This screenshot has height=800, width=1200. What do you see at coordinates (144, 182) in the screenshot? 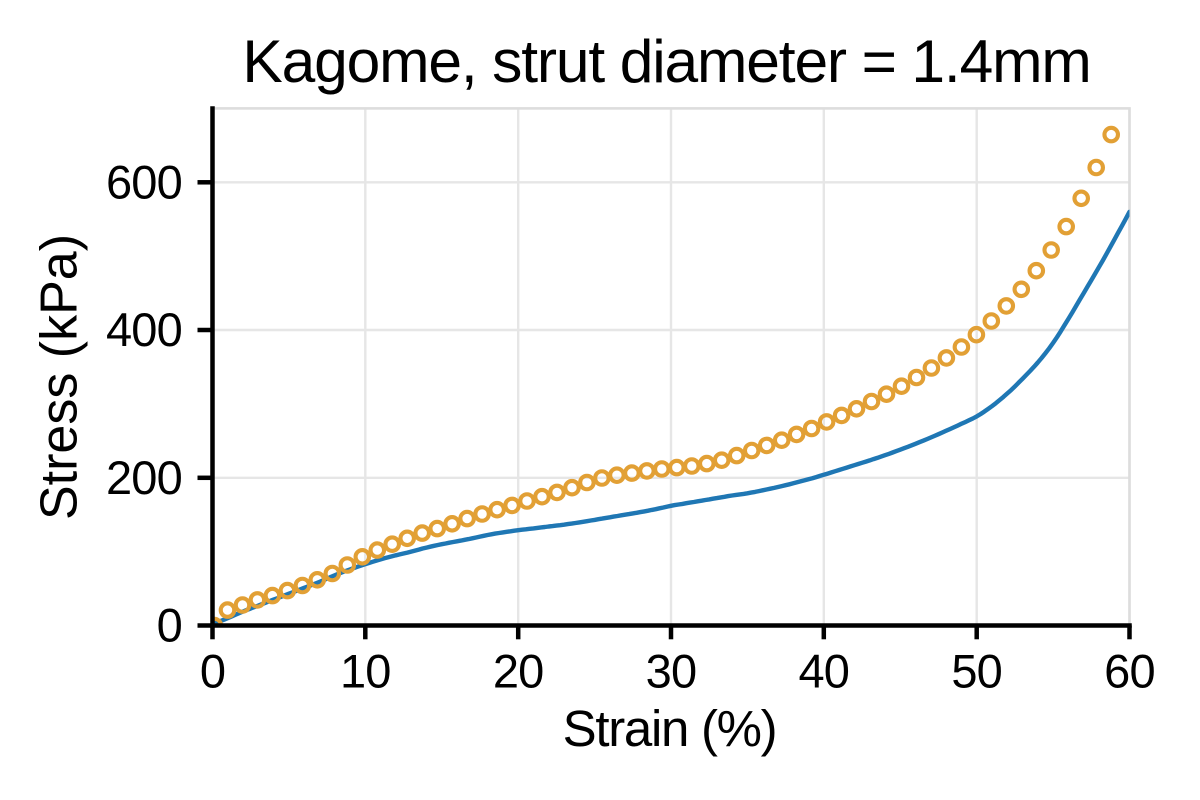
I see `svg-text: 600` at bounding box center [144, 182].